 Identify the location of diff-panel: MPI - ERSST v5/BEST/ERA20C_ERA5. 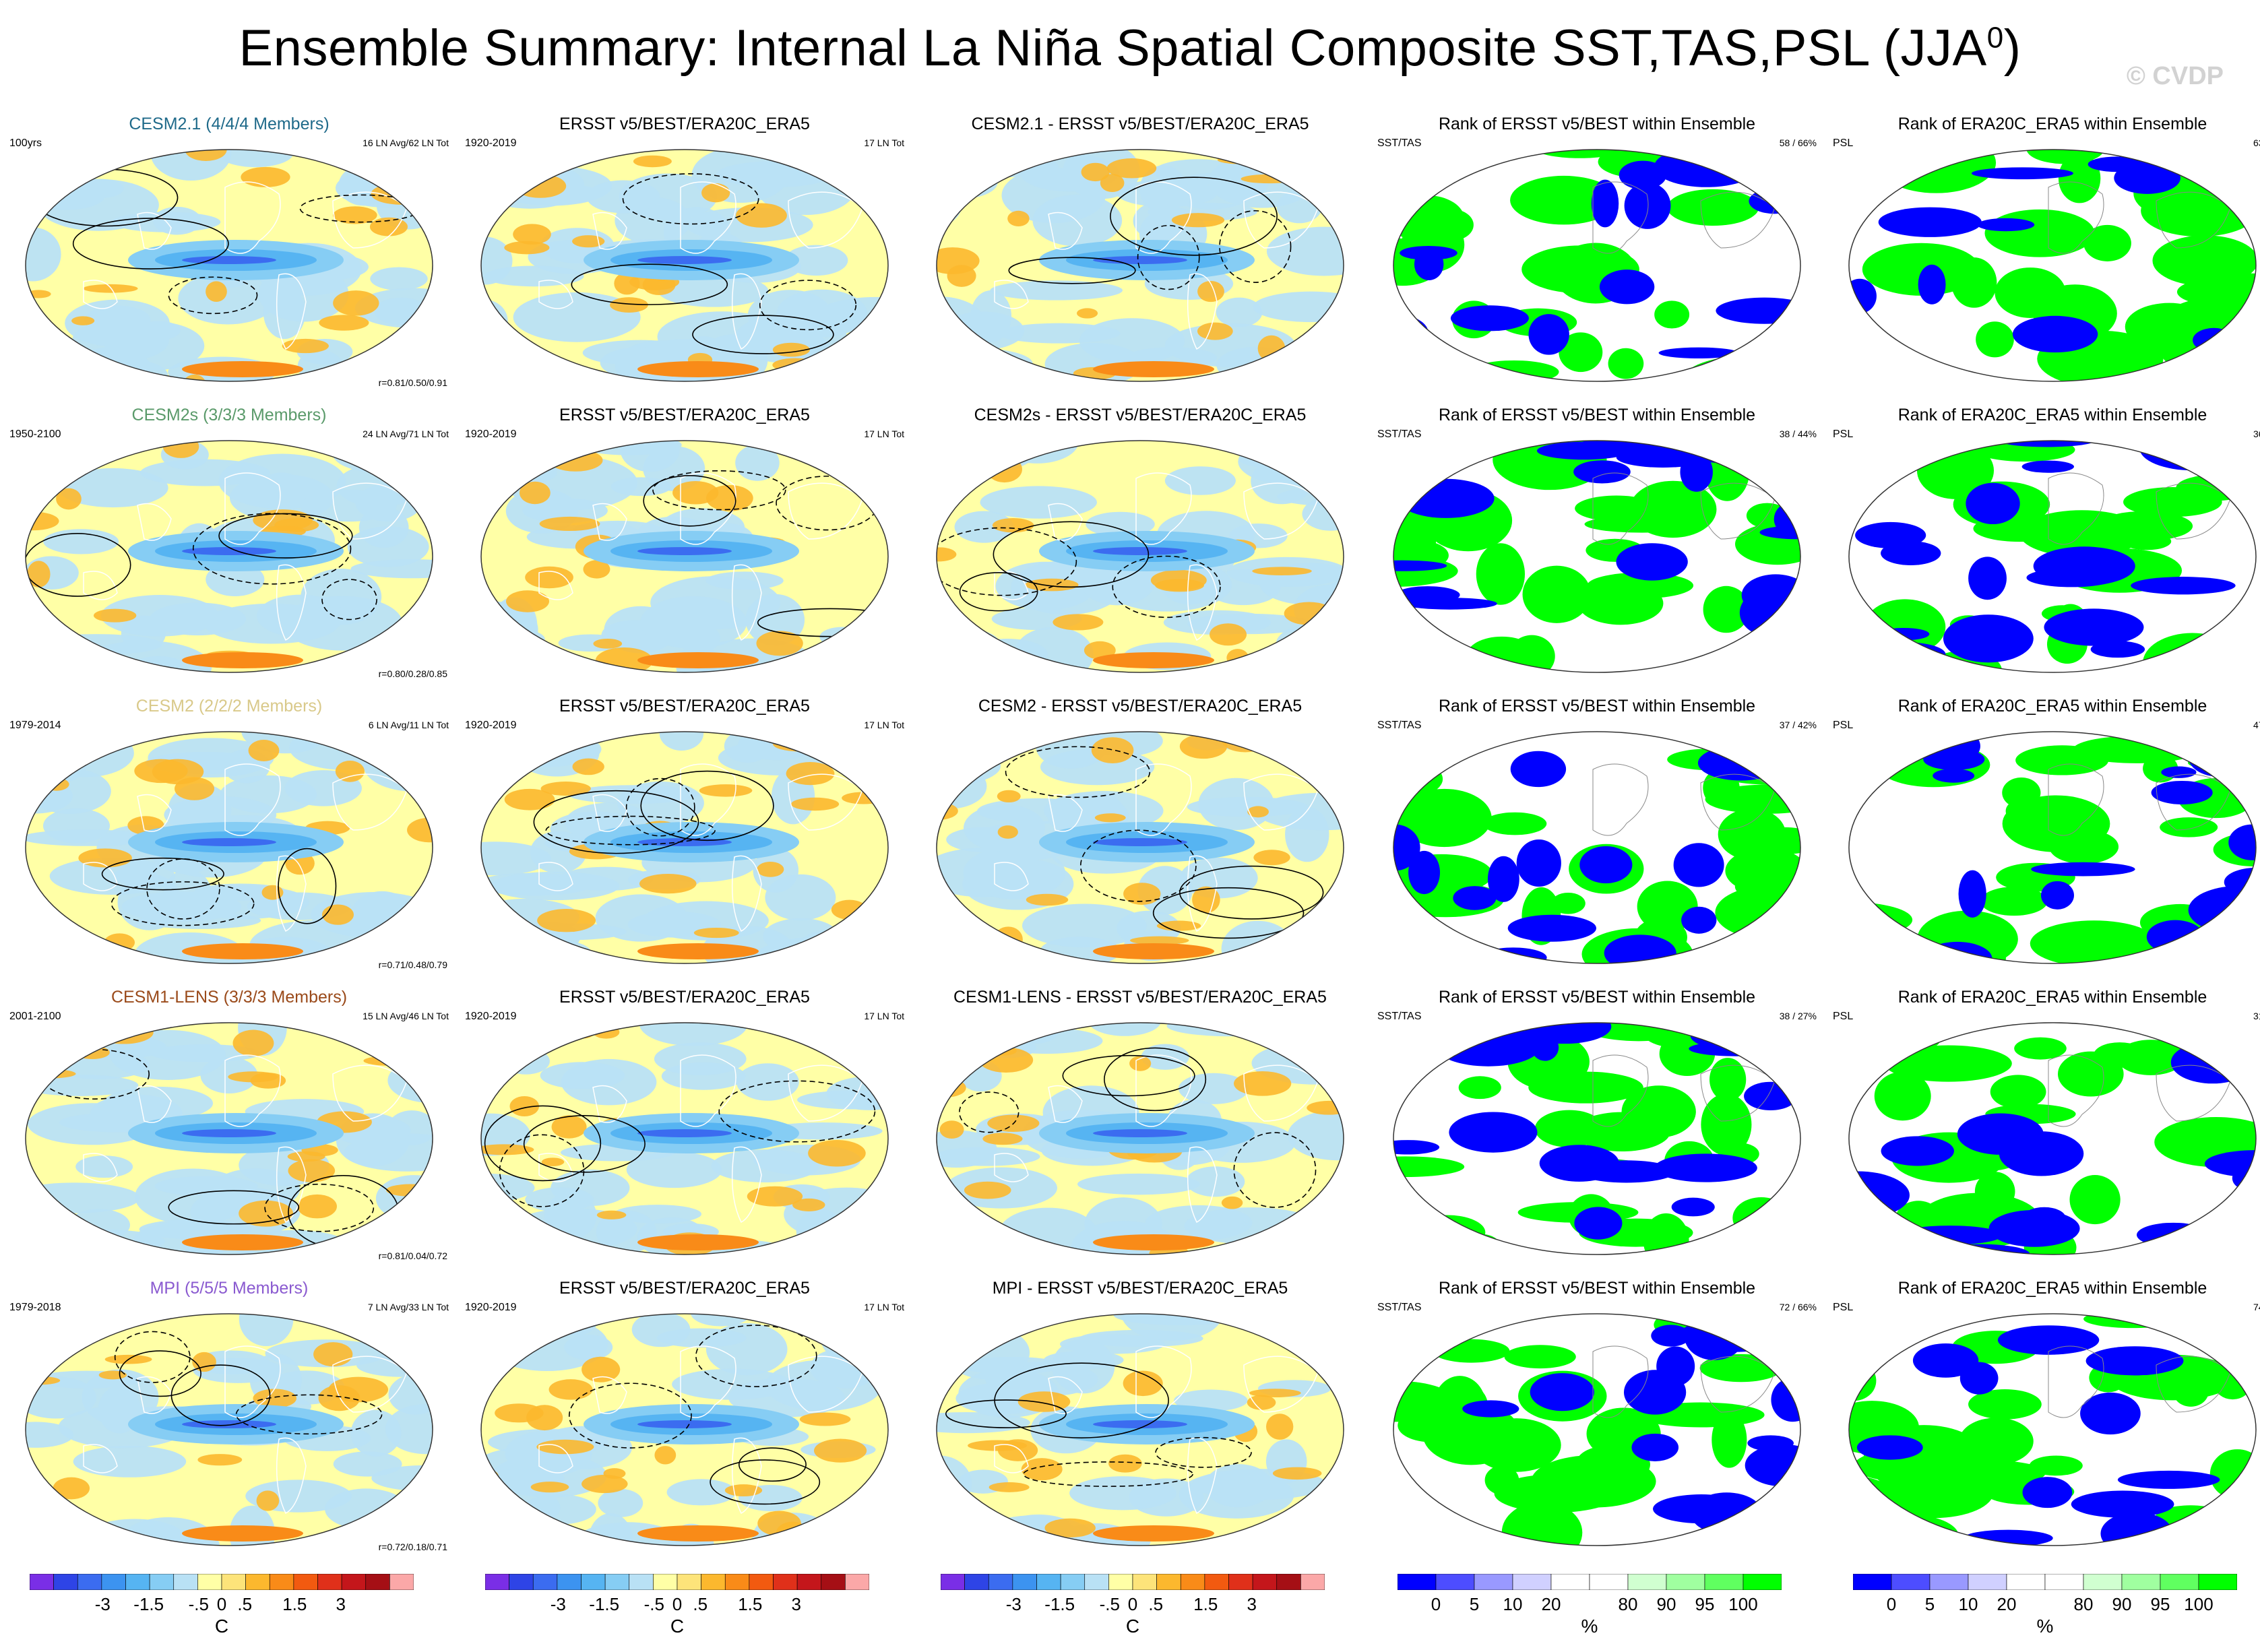
(1140, 1417).